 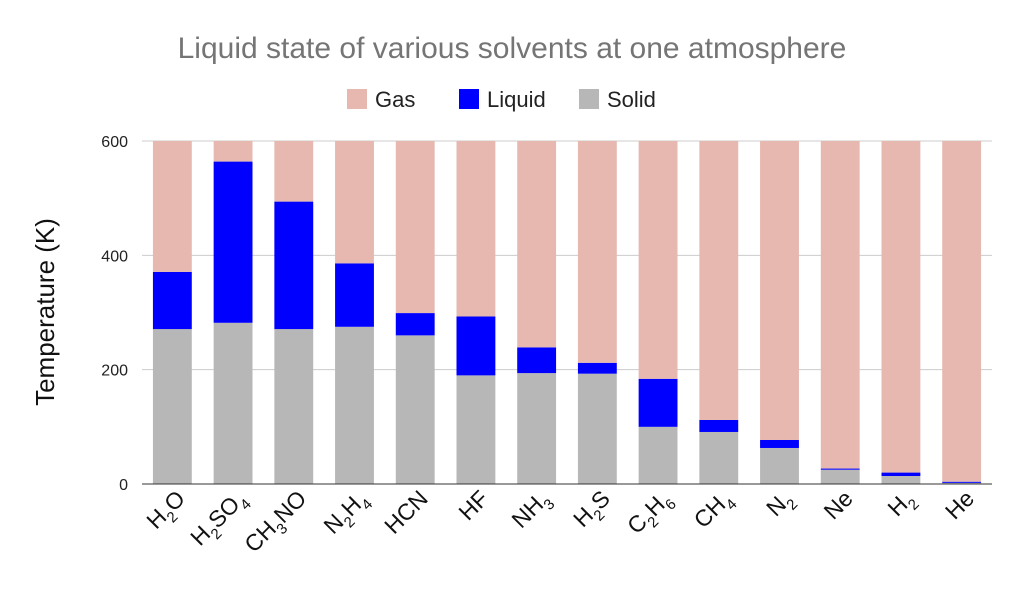 I want to click on bar-solid-c2h6, so click(x=658, y=455).